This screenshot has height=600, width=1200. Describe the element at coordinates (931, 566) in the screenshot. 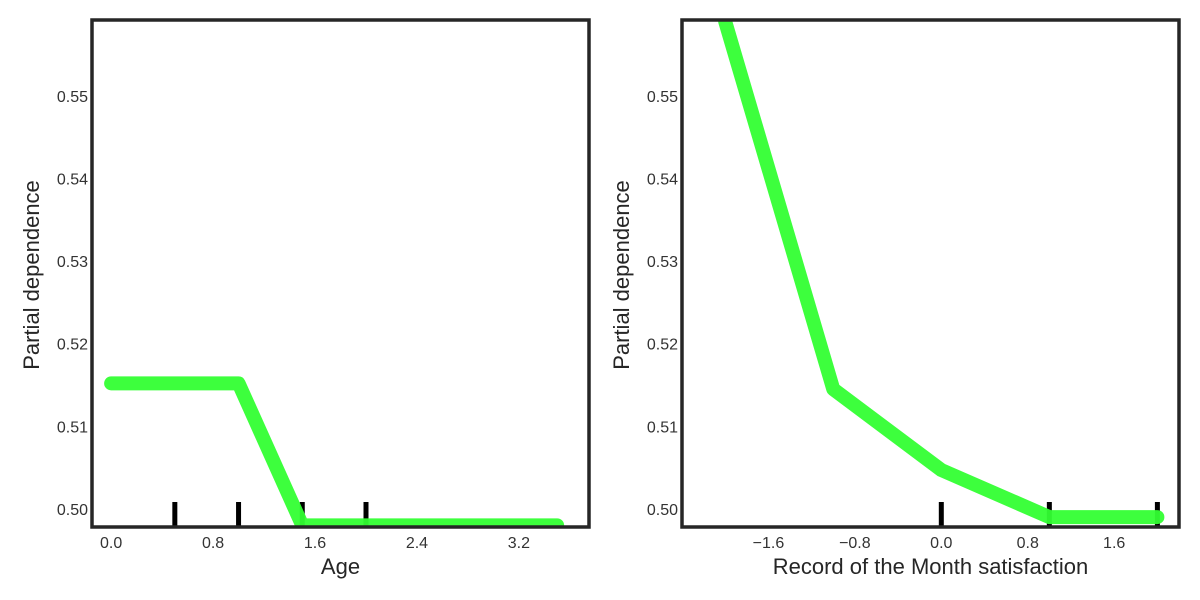

I see `x-axis-label: Record of the Month satisfaction` at that location.